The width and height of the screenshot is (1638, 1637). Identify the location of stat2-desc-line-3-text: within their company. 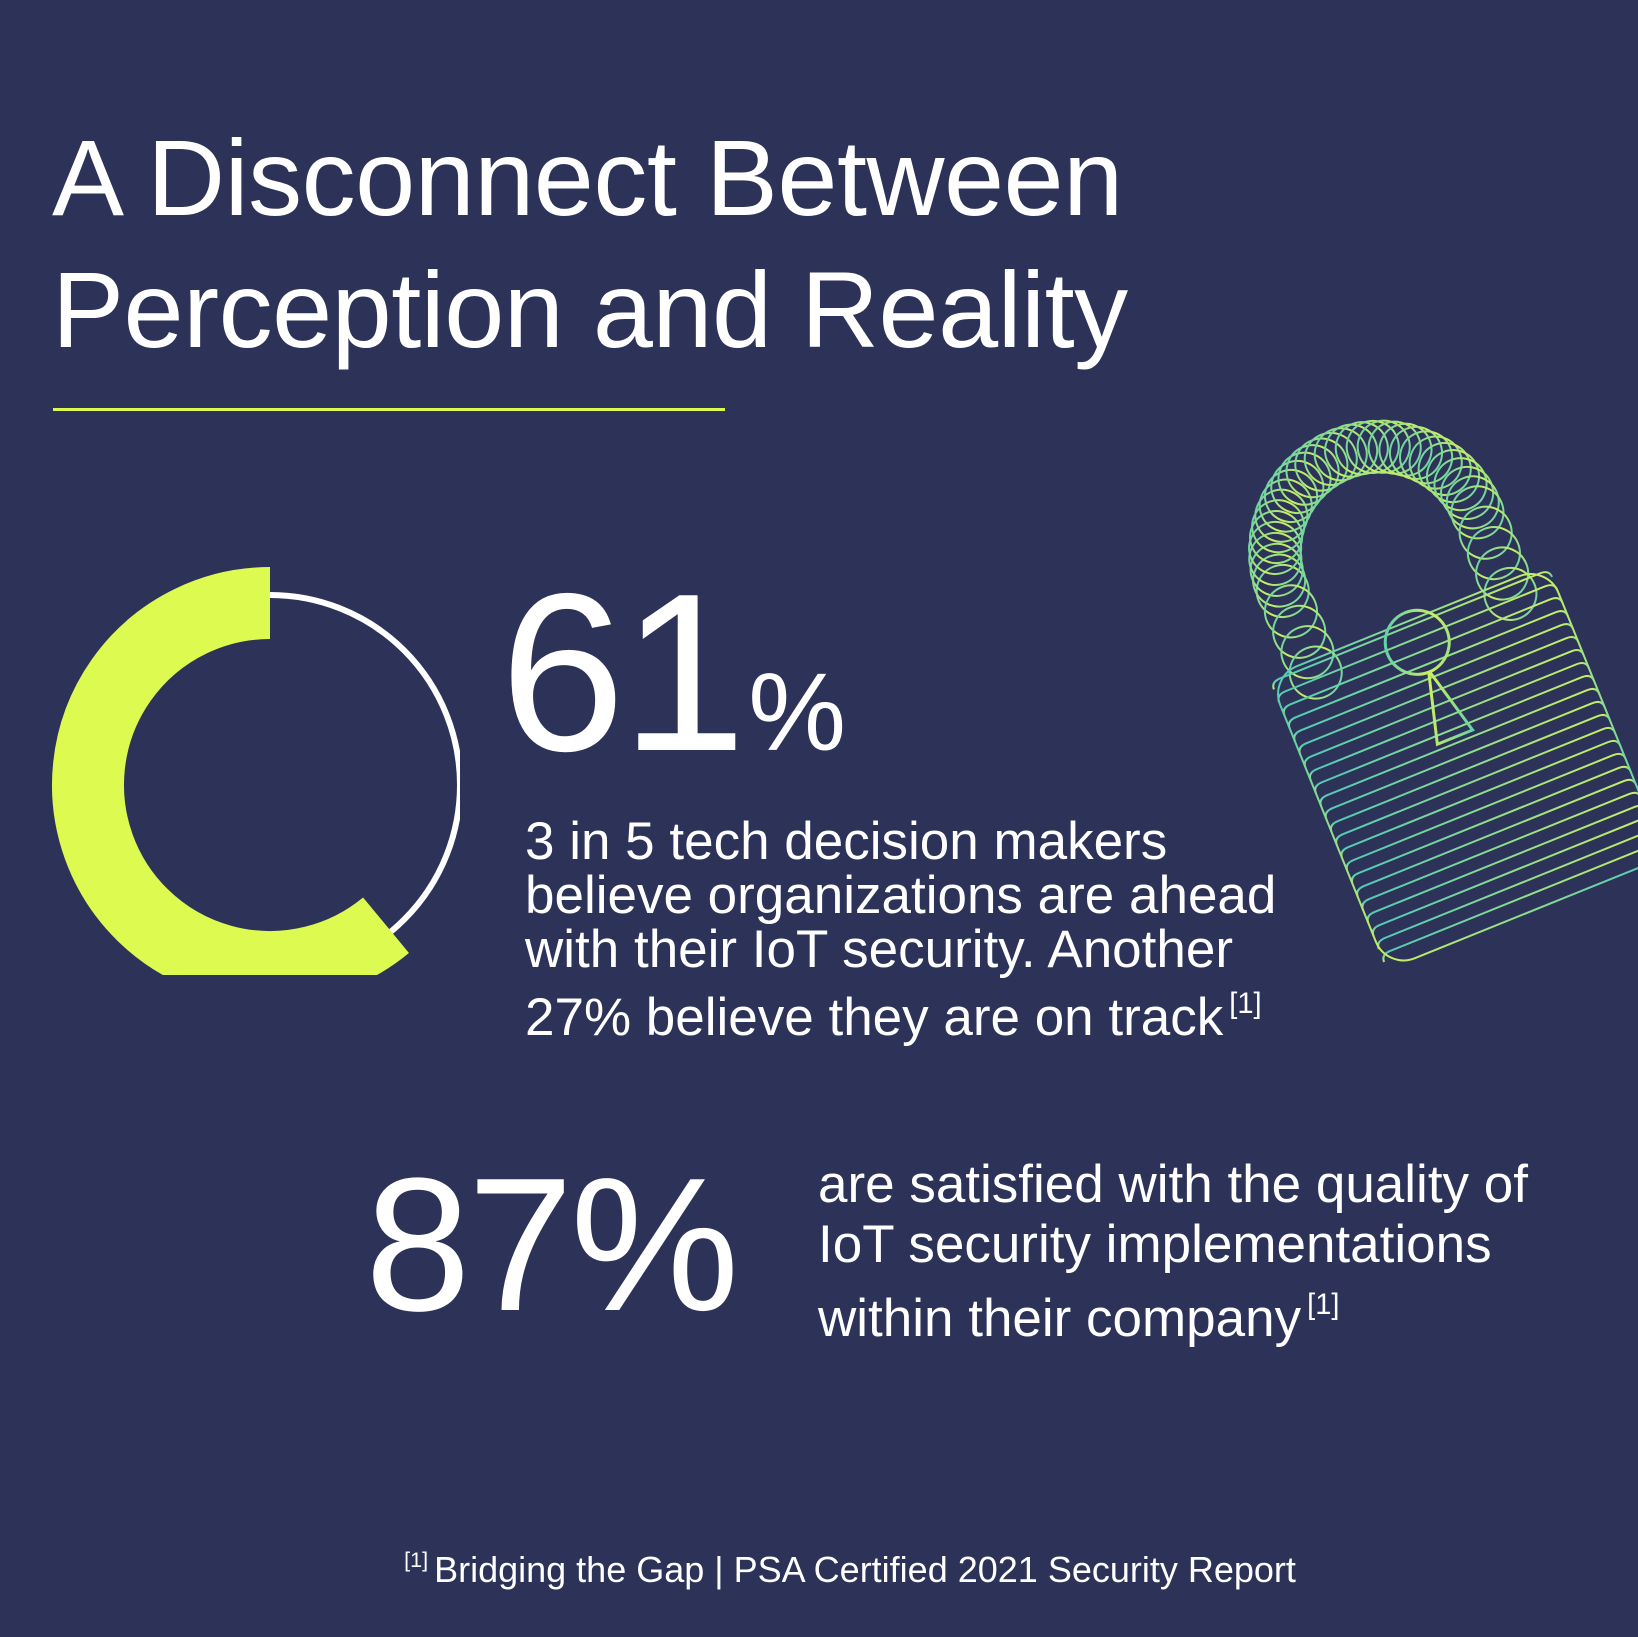
(1060, 1318).